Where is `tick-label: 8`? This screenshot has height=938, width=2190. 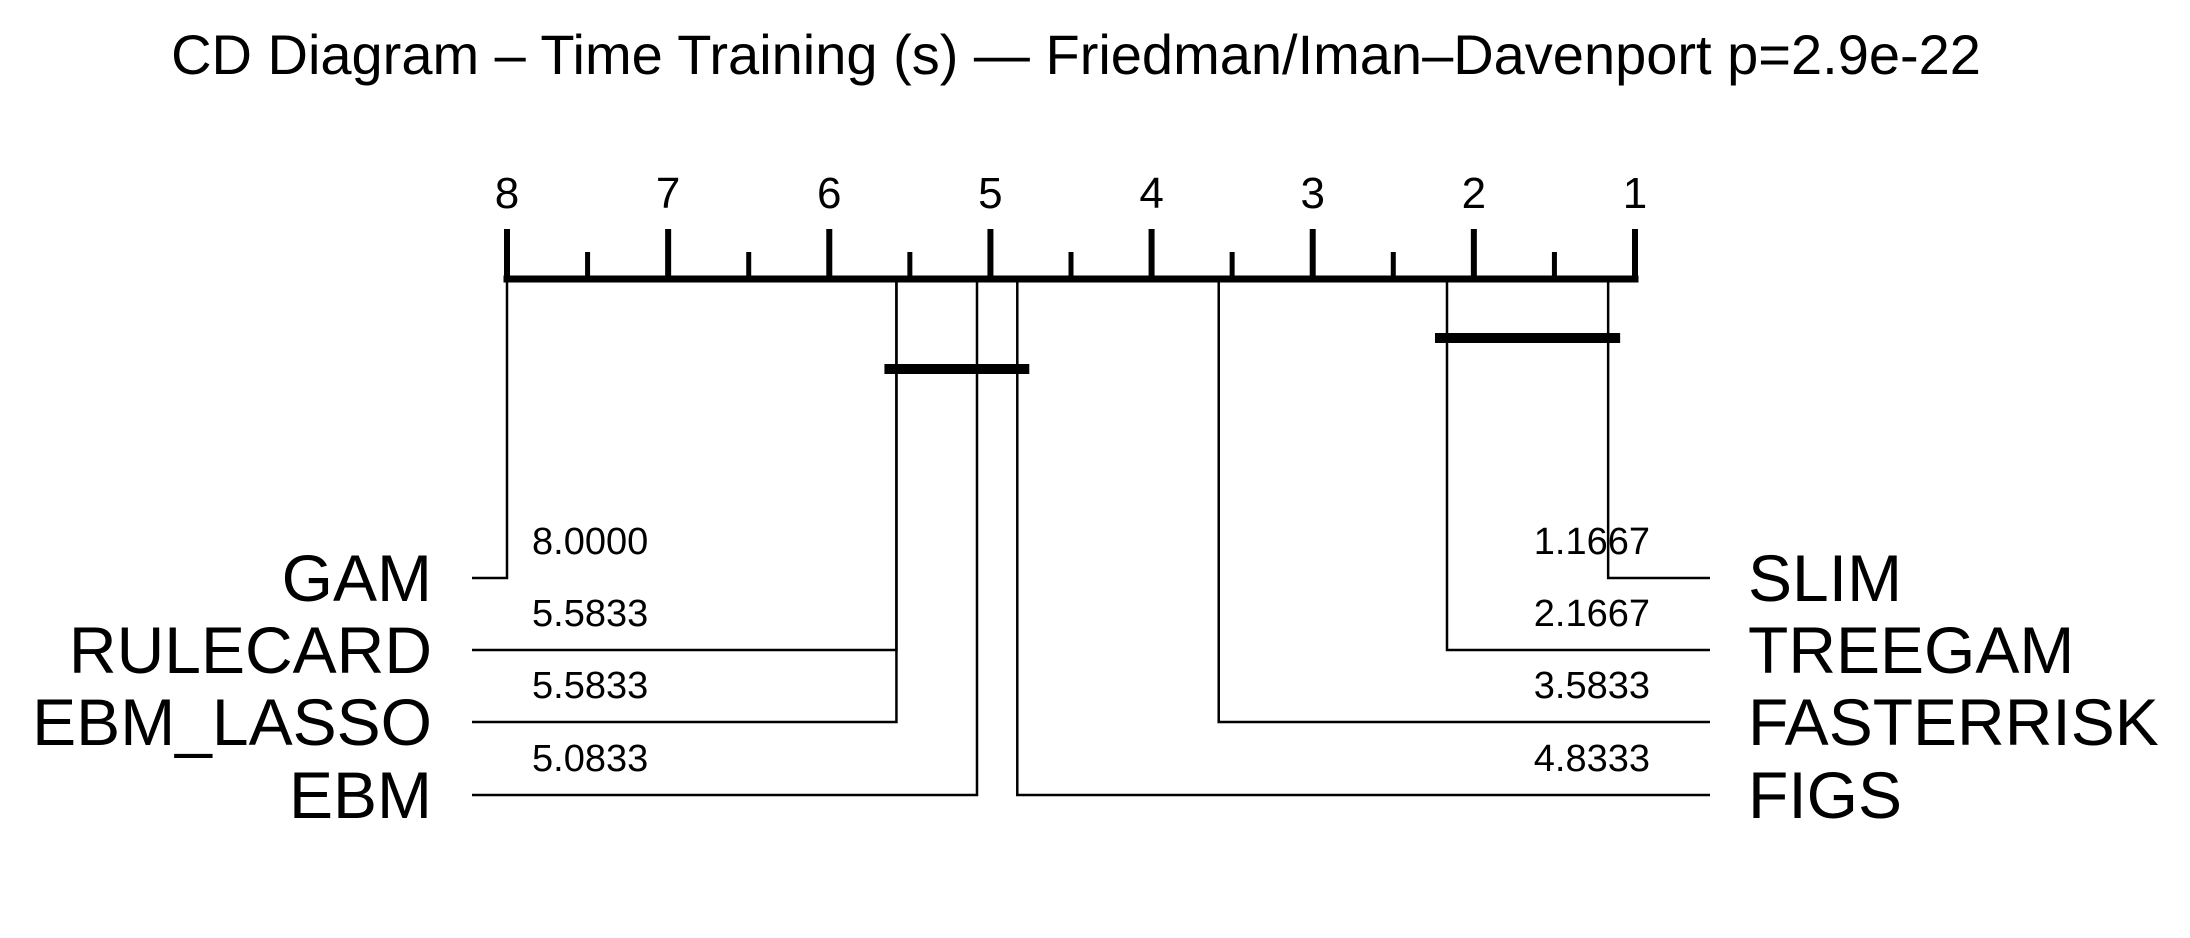
tick-label: 8 is located at coordinates (507, 193).